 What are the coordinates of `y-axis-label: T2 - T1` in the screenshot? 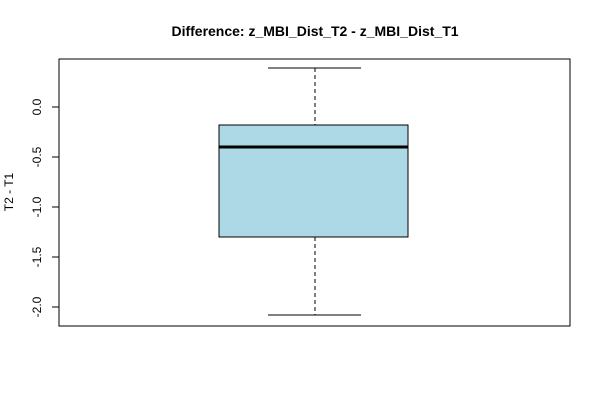 It's located at (9, 191).